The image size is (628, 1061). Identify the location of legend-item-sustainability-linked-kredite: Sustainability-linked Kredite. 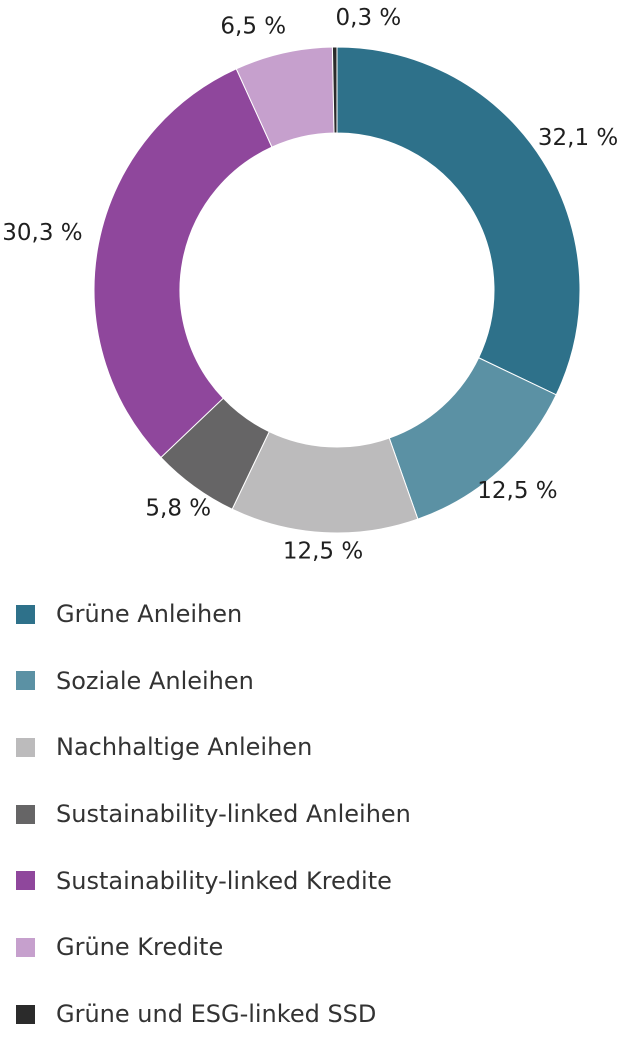
(316, 881).